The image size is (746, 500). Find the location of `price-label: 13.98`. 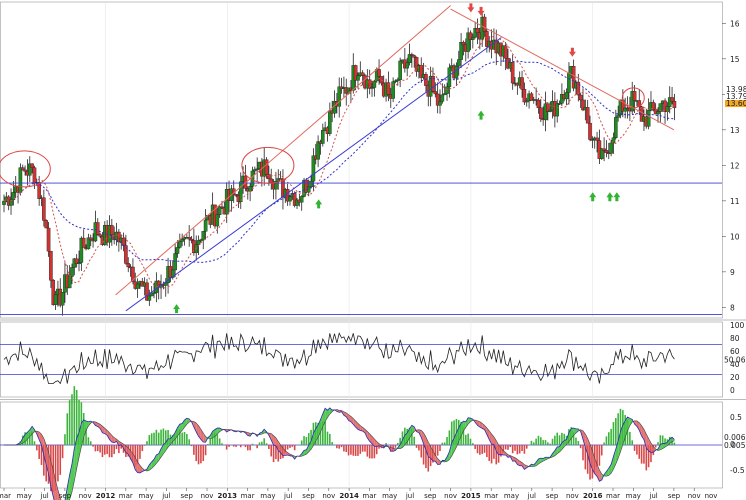

price-label: 13.98 is located at coordinates (736, 89).